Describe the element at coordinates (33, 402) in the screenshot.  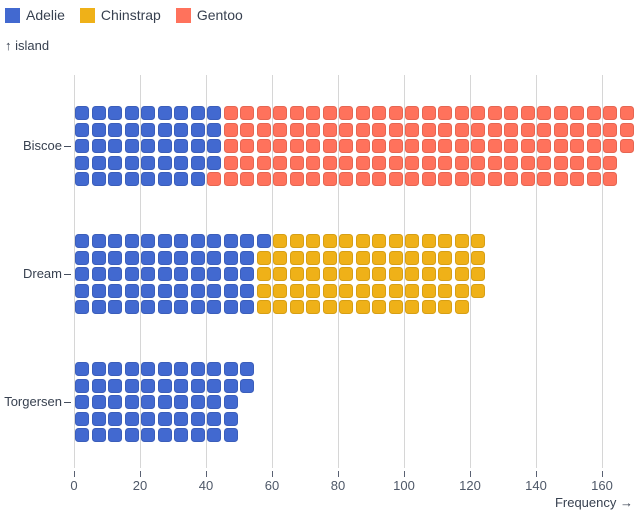
I see `y-axis-label-torgersen: Torgersen` at that location.